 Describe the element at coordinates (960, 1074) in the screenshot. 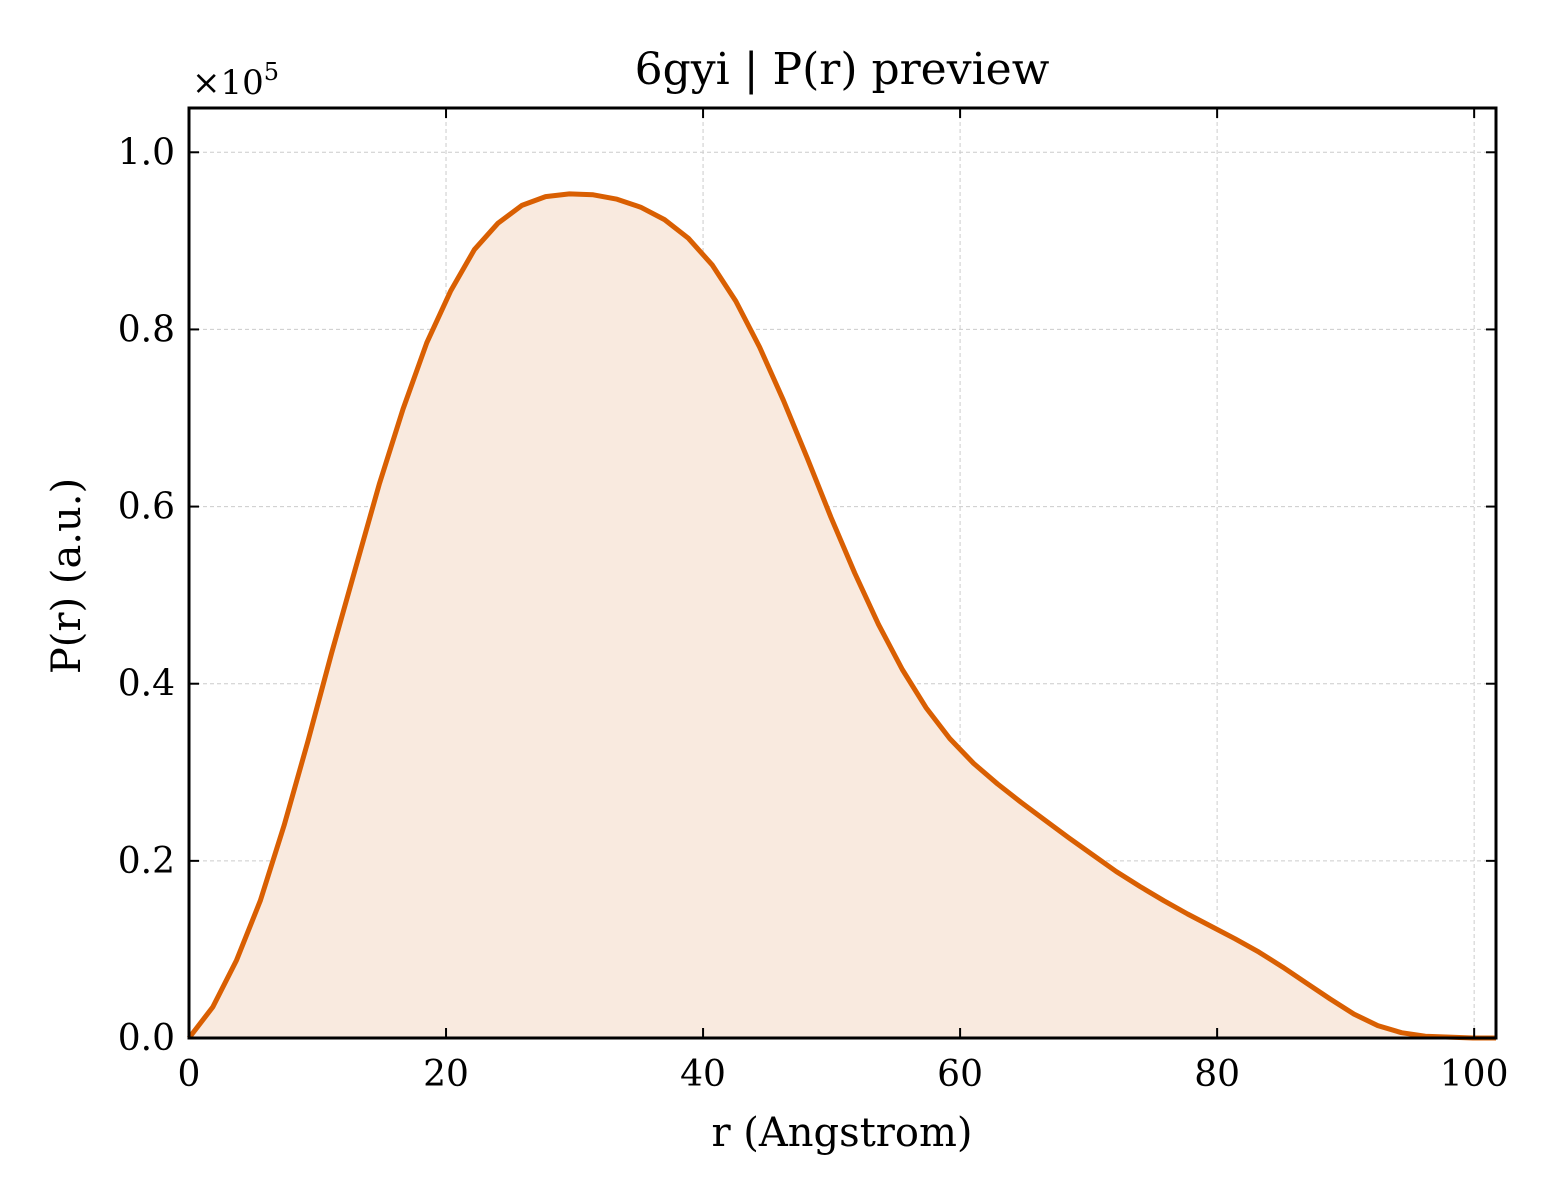

I see `x-tick-label: 60` at that location.